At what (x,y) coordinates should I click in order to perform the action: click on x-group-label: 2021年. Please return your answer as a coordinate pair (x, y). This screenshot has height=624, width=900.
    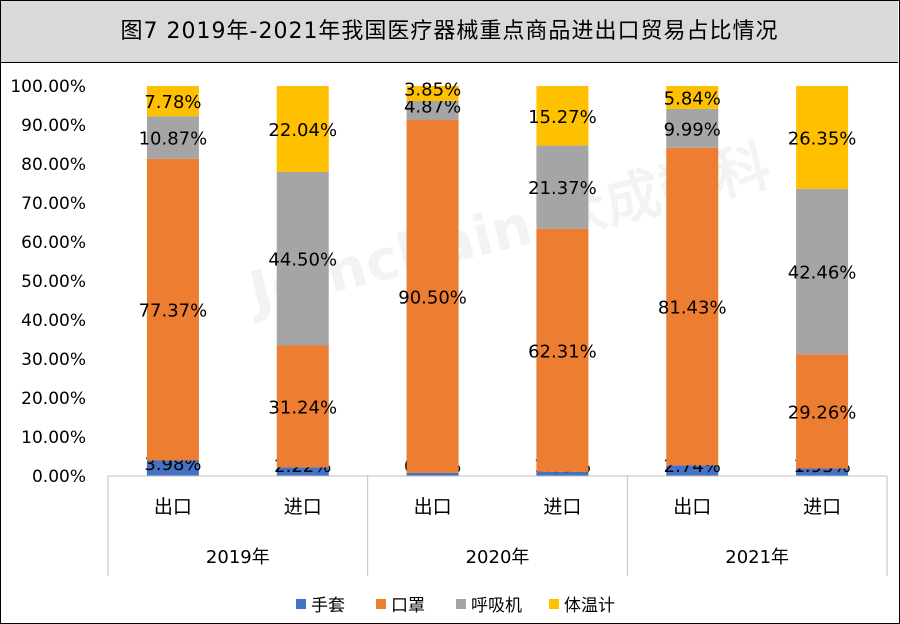
    Looking at the image, I should click on (757, 557).